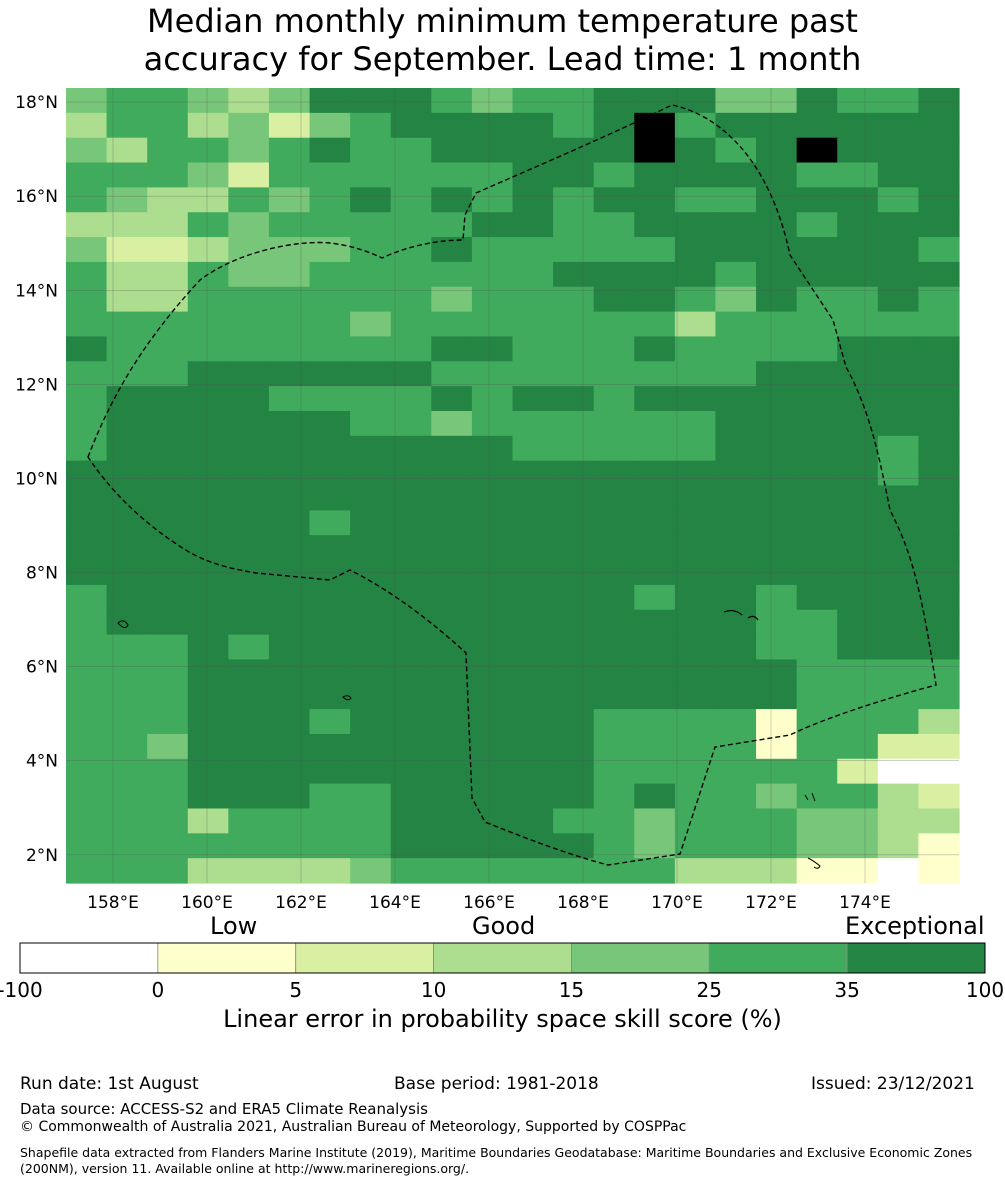 The height and width of the screenshot is (1185, 1005). What do you see at coordinates (36, 197) in the screenshot?
I see `lat-tick-label: 16°N` at bounding box center [36, 197].